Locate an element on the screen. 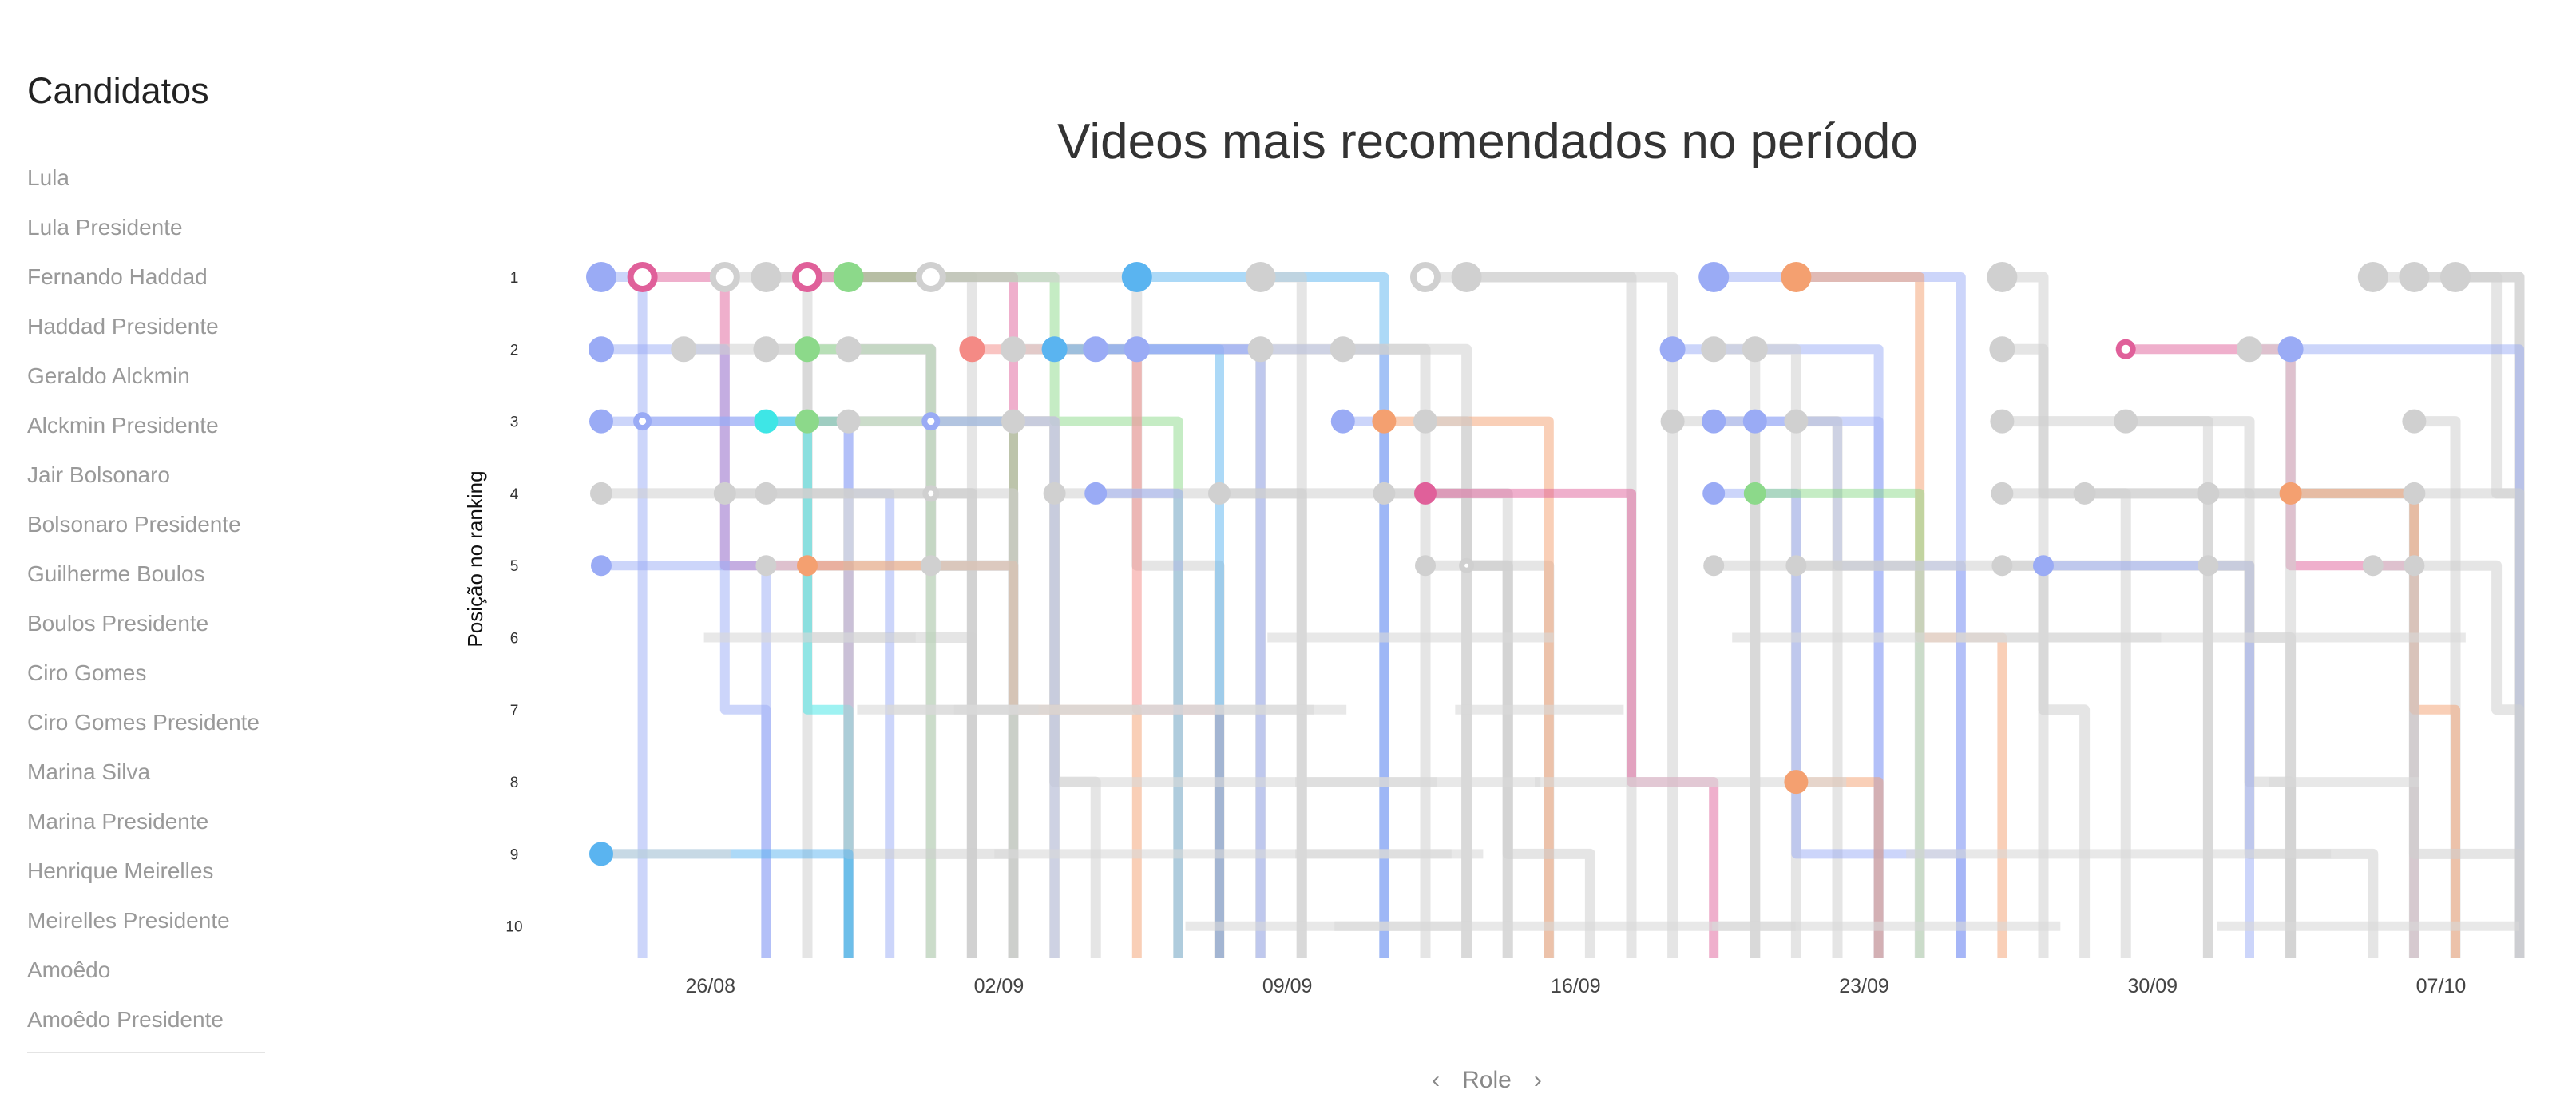  next-button: › is located at coordinates (1537, 1080).